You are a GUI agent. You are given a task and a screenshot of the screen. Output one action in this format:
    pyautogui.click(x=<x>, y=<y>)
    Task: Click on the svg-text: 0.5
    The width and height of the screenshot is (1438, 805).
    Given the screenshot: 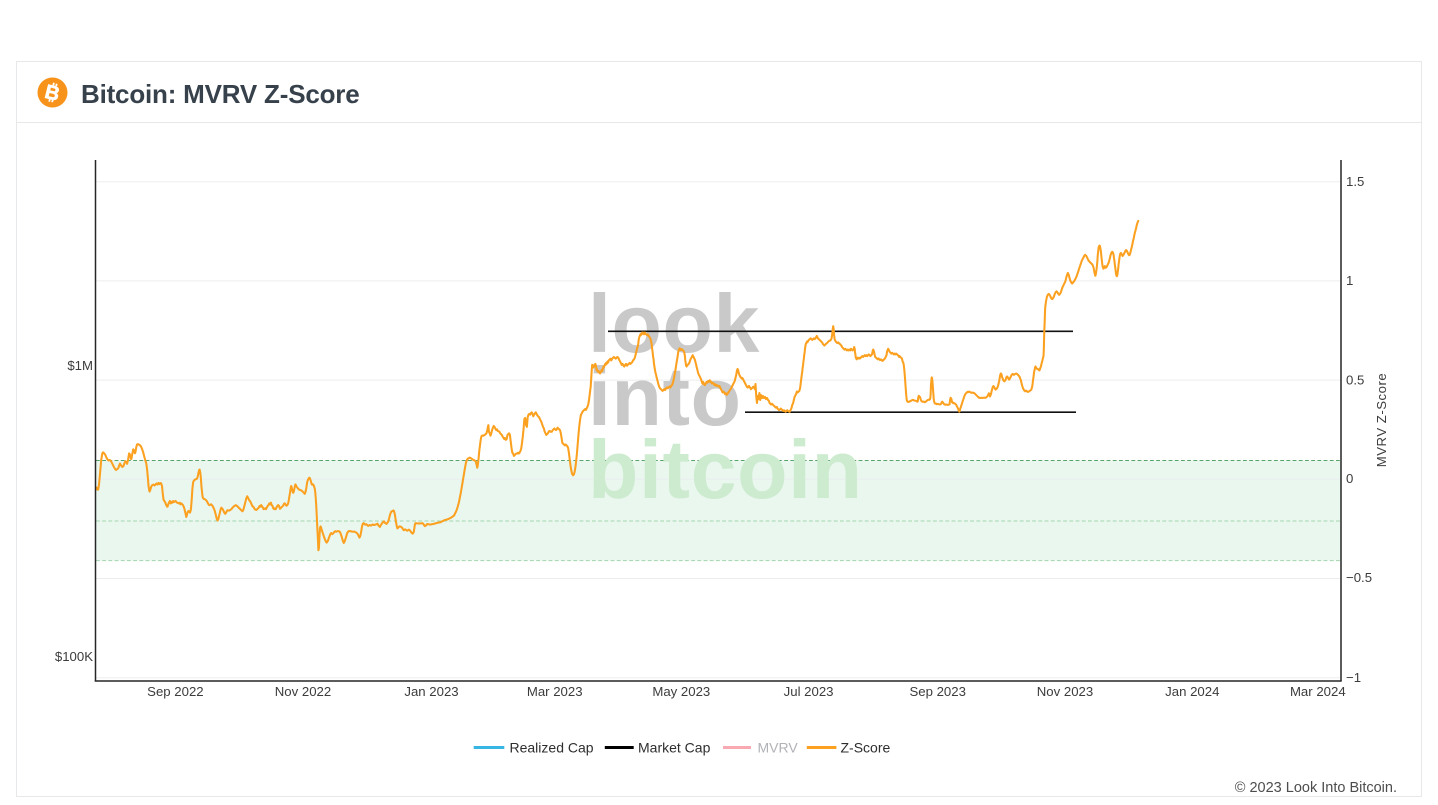 What is the action you would take?
    pyautogui.click(x=1355, y=379)
    